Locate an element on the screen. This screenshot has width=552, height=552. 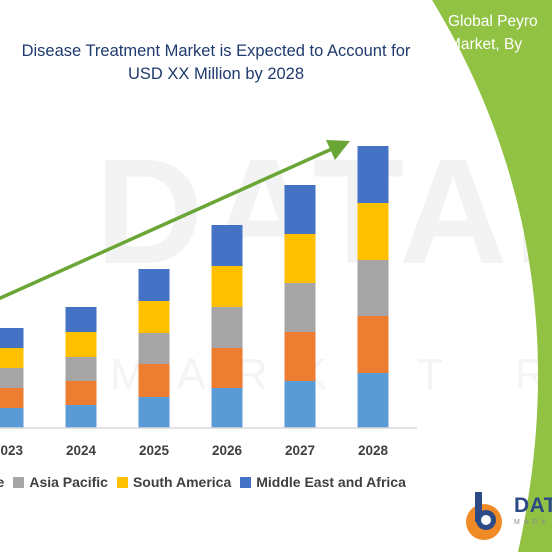
legend-label: pe is located at coordinates (2, 482).